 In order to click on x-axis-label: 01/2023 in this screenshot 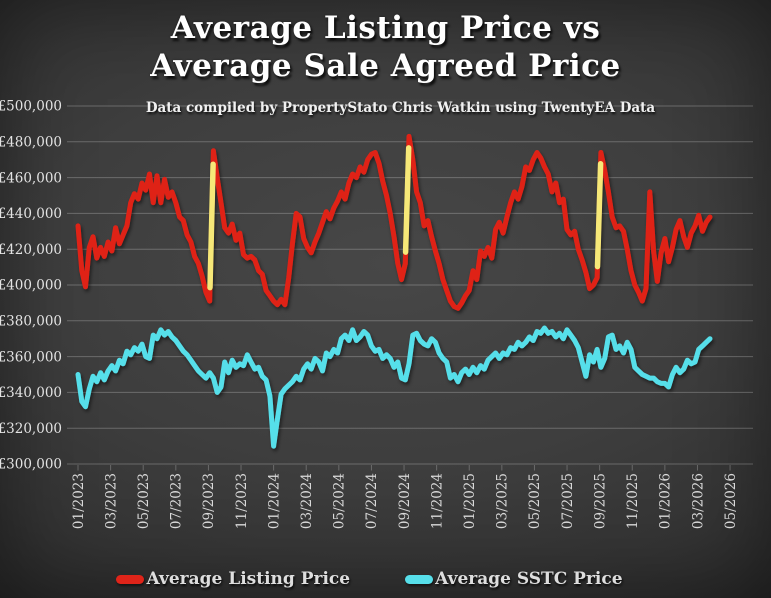, I will do `click(79, 501)`.